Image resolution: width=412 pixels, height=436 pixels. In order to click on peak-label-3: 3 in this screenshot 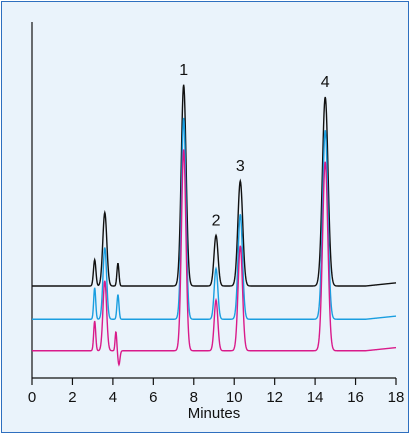, I will do `click(240, 166)`.